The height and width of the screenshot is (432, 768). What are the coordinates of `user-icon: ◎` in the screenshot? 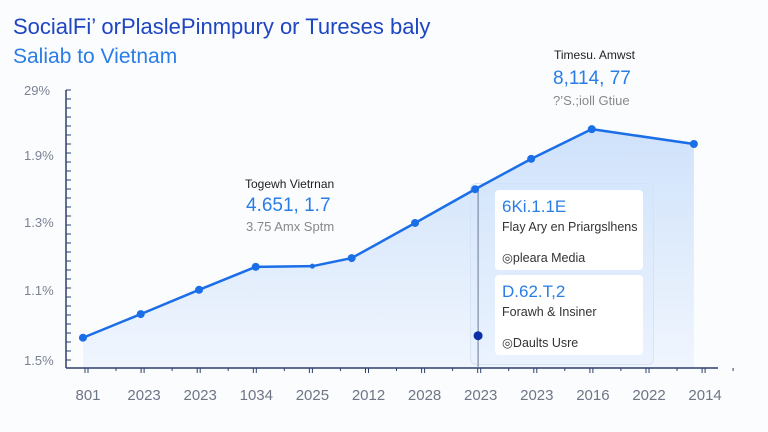 It's located at (507, 343).